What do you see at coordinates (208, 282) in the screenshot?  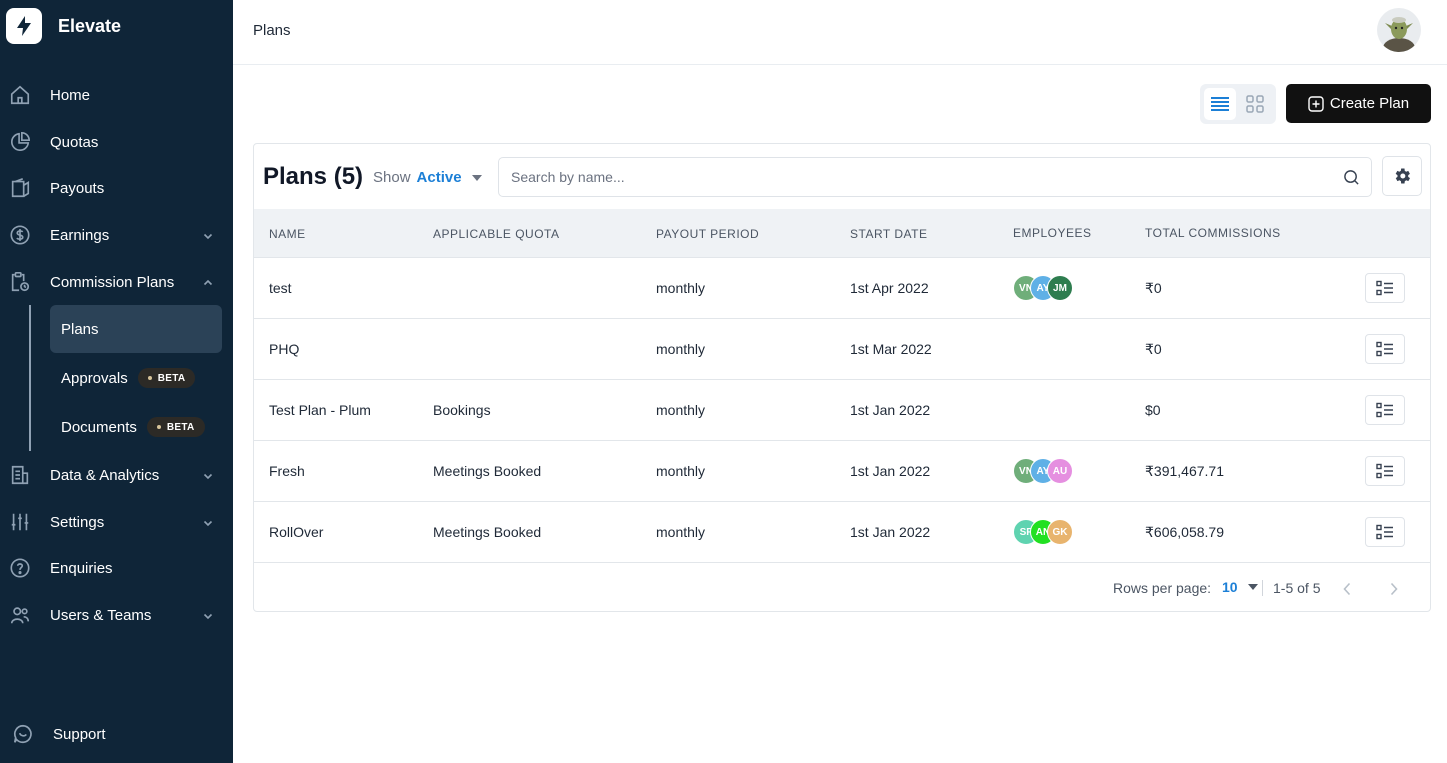 I see `chevron-up-icon` at bounding box center [208, 282].